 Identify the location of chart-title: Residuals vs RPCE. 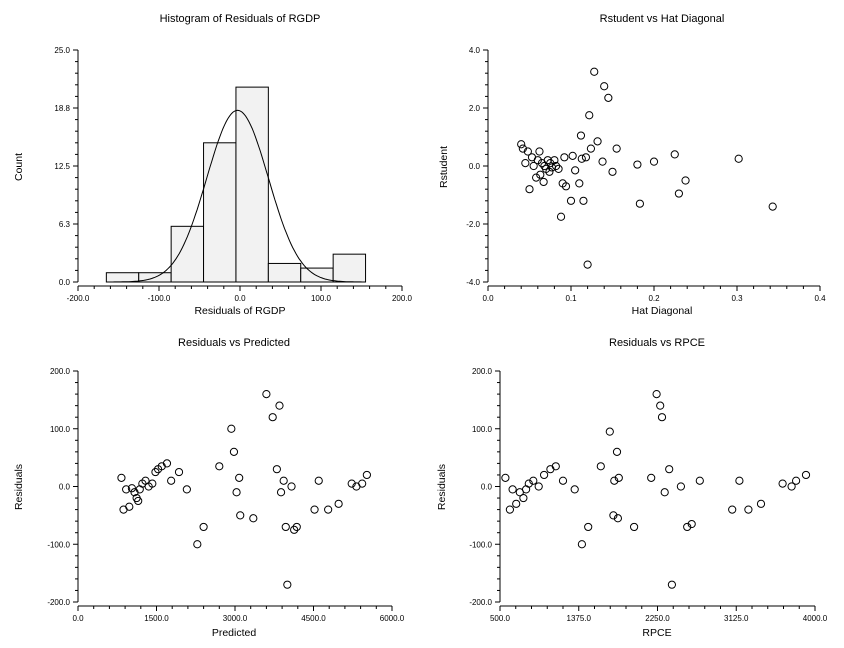
(657, 343).